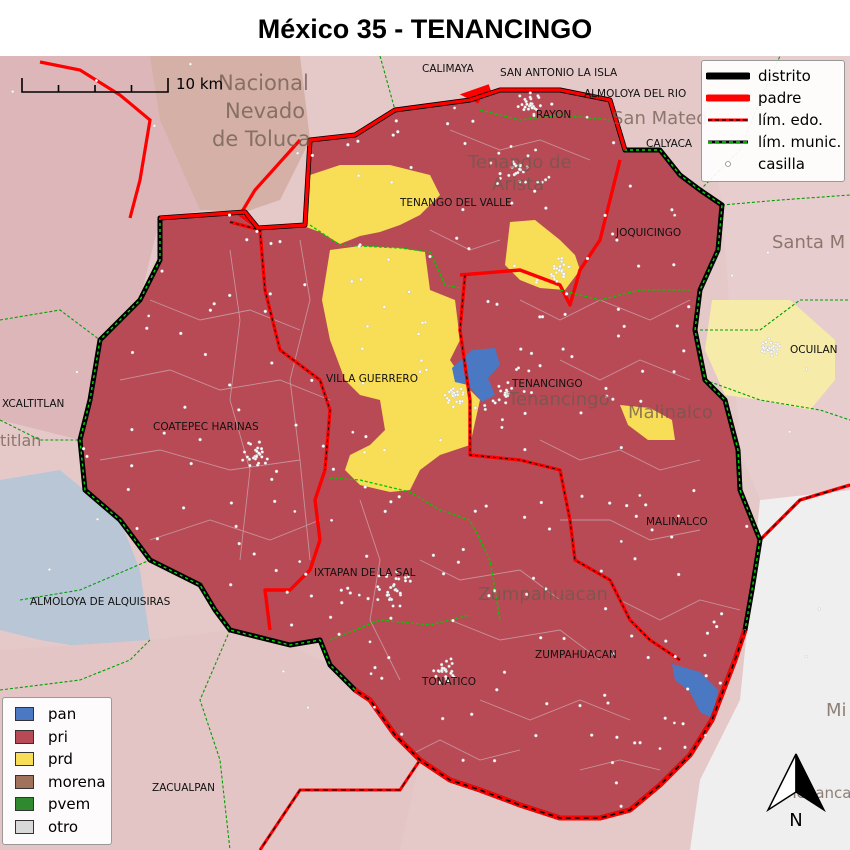 Image resolution: width=850 pixels, height=850 pixels. I want to click on lim-munic-swatch, so click(728, 142).